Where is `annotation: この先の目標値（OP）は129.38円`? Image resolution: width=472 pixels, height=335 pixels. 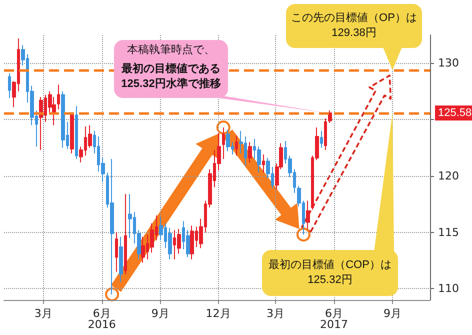
annotation: この先の目標値（OP）は129.38円 is located at coordinates (354, 26).